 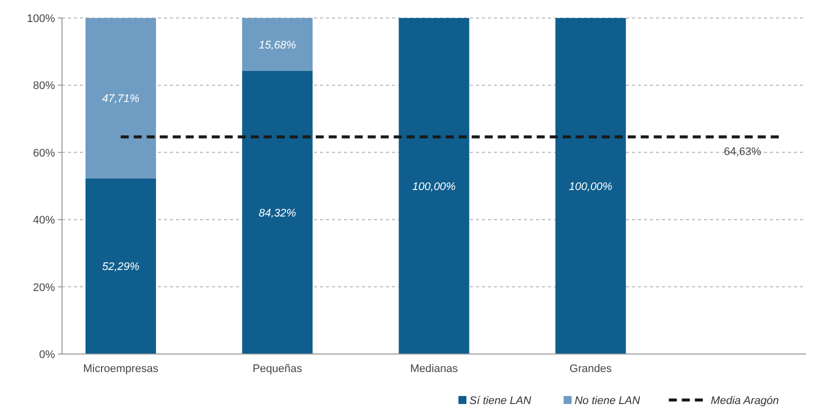 I want to click on data-label: 47,71%, so click(x=121, y=99).